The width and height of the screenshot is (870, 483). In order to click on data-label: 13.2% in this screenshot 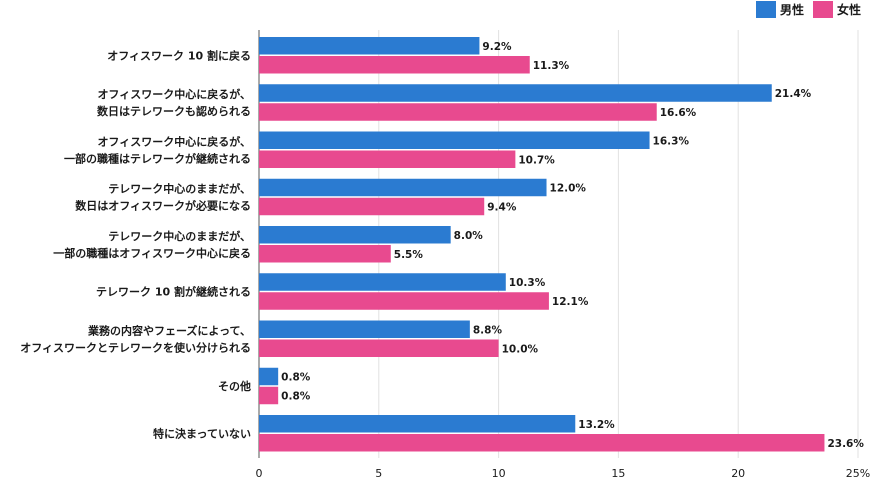, I will do `click(596, 425)`.